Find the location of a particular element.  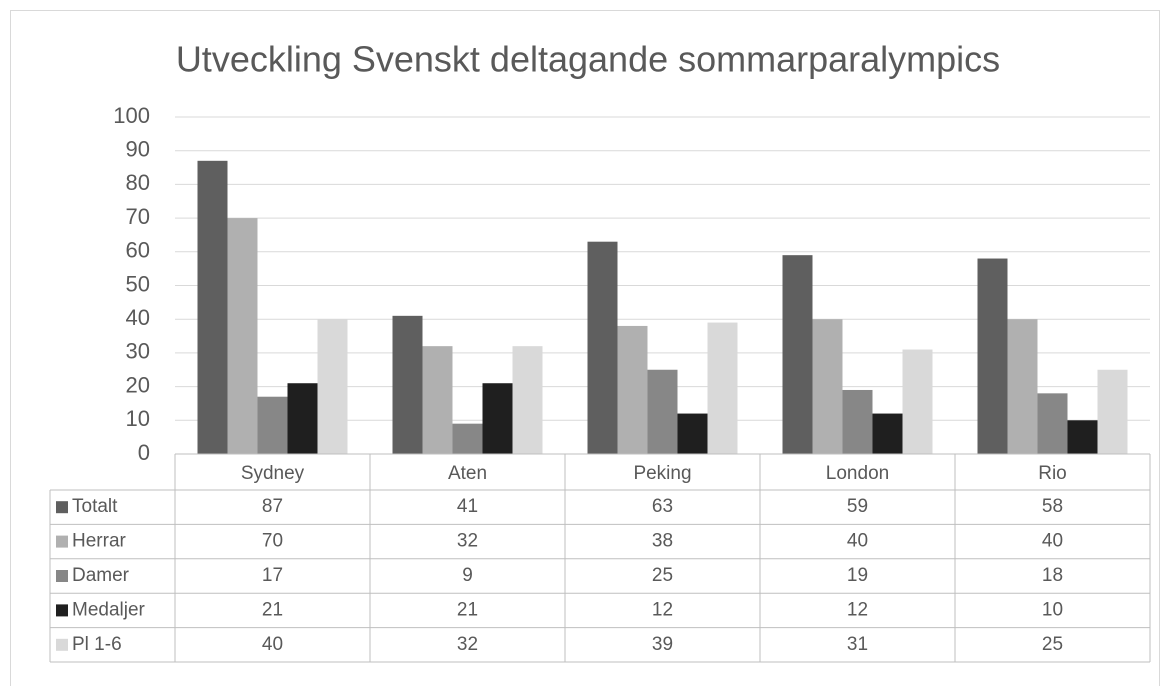

table-value: 38 is located at coordinates (662, 541).